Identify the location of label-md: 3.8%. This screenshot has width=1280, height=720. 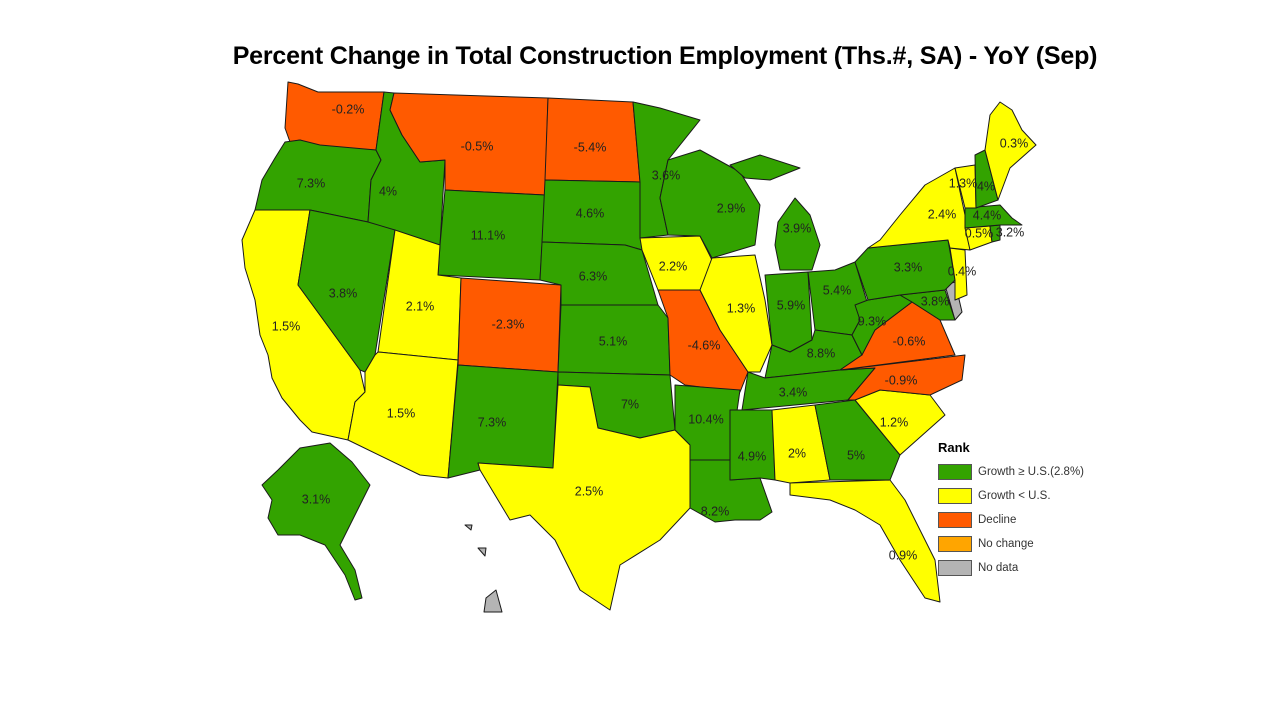
(935, 301).